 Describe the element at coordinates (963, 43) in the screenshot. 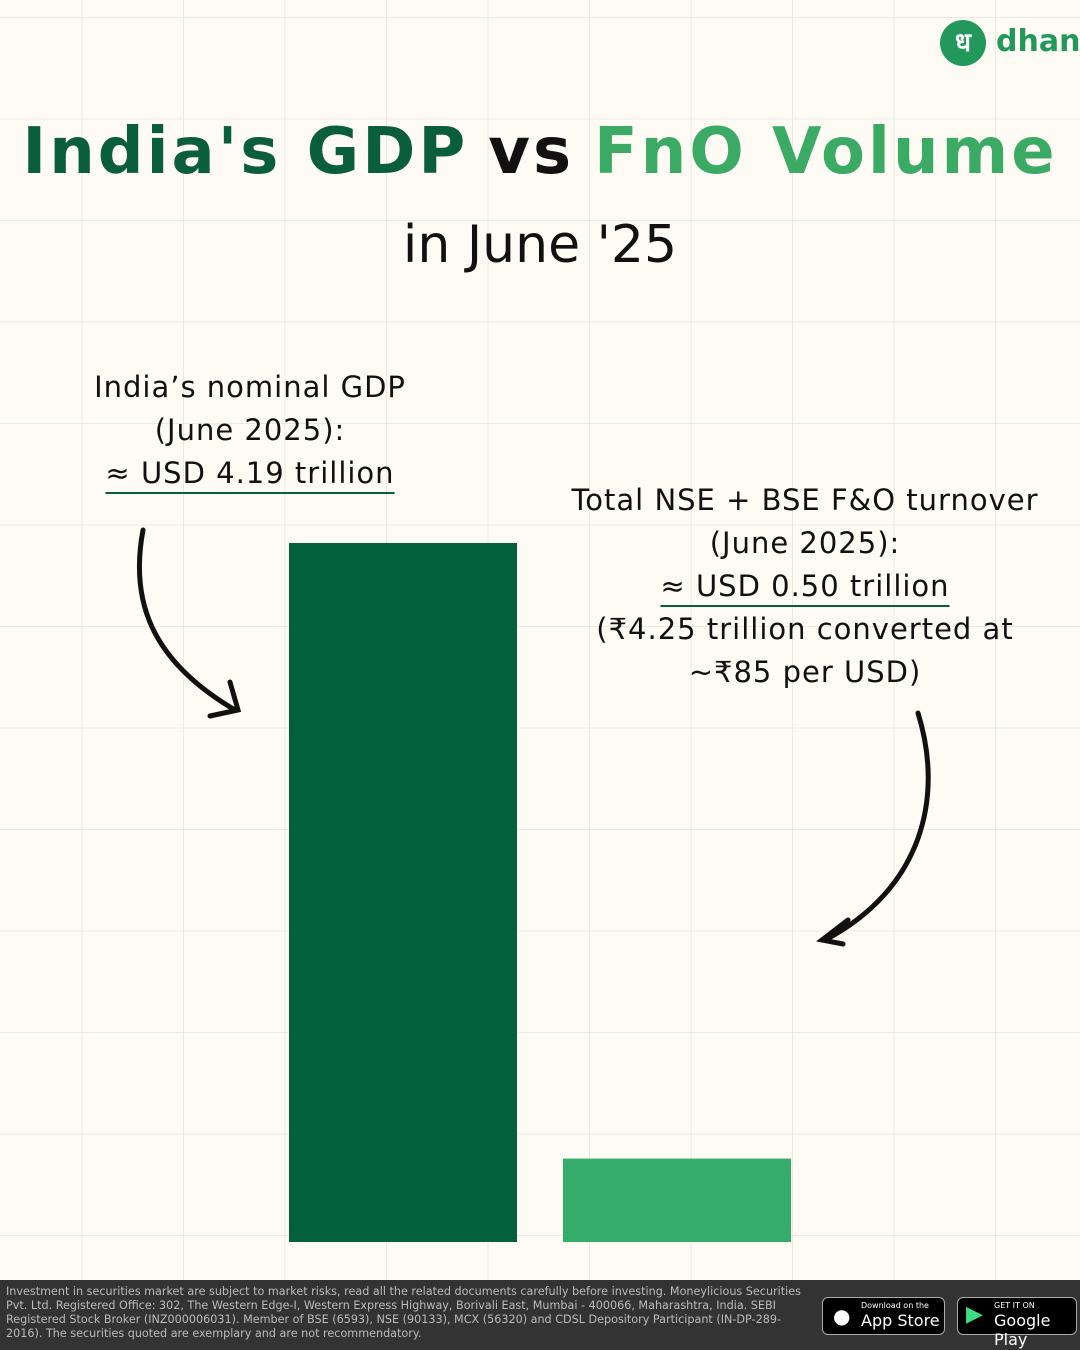

I see `logo-icon: ध` at that location.